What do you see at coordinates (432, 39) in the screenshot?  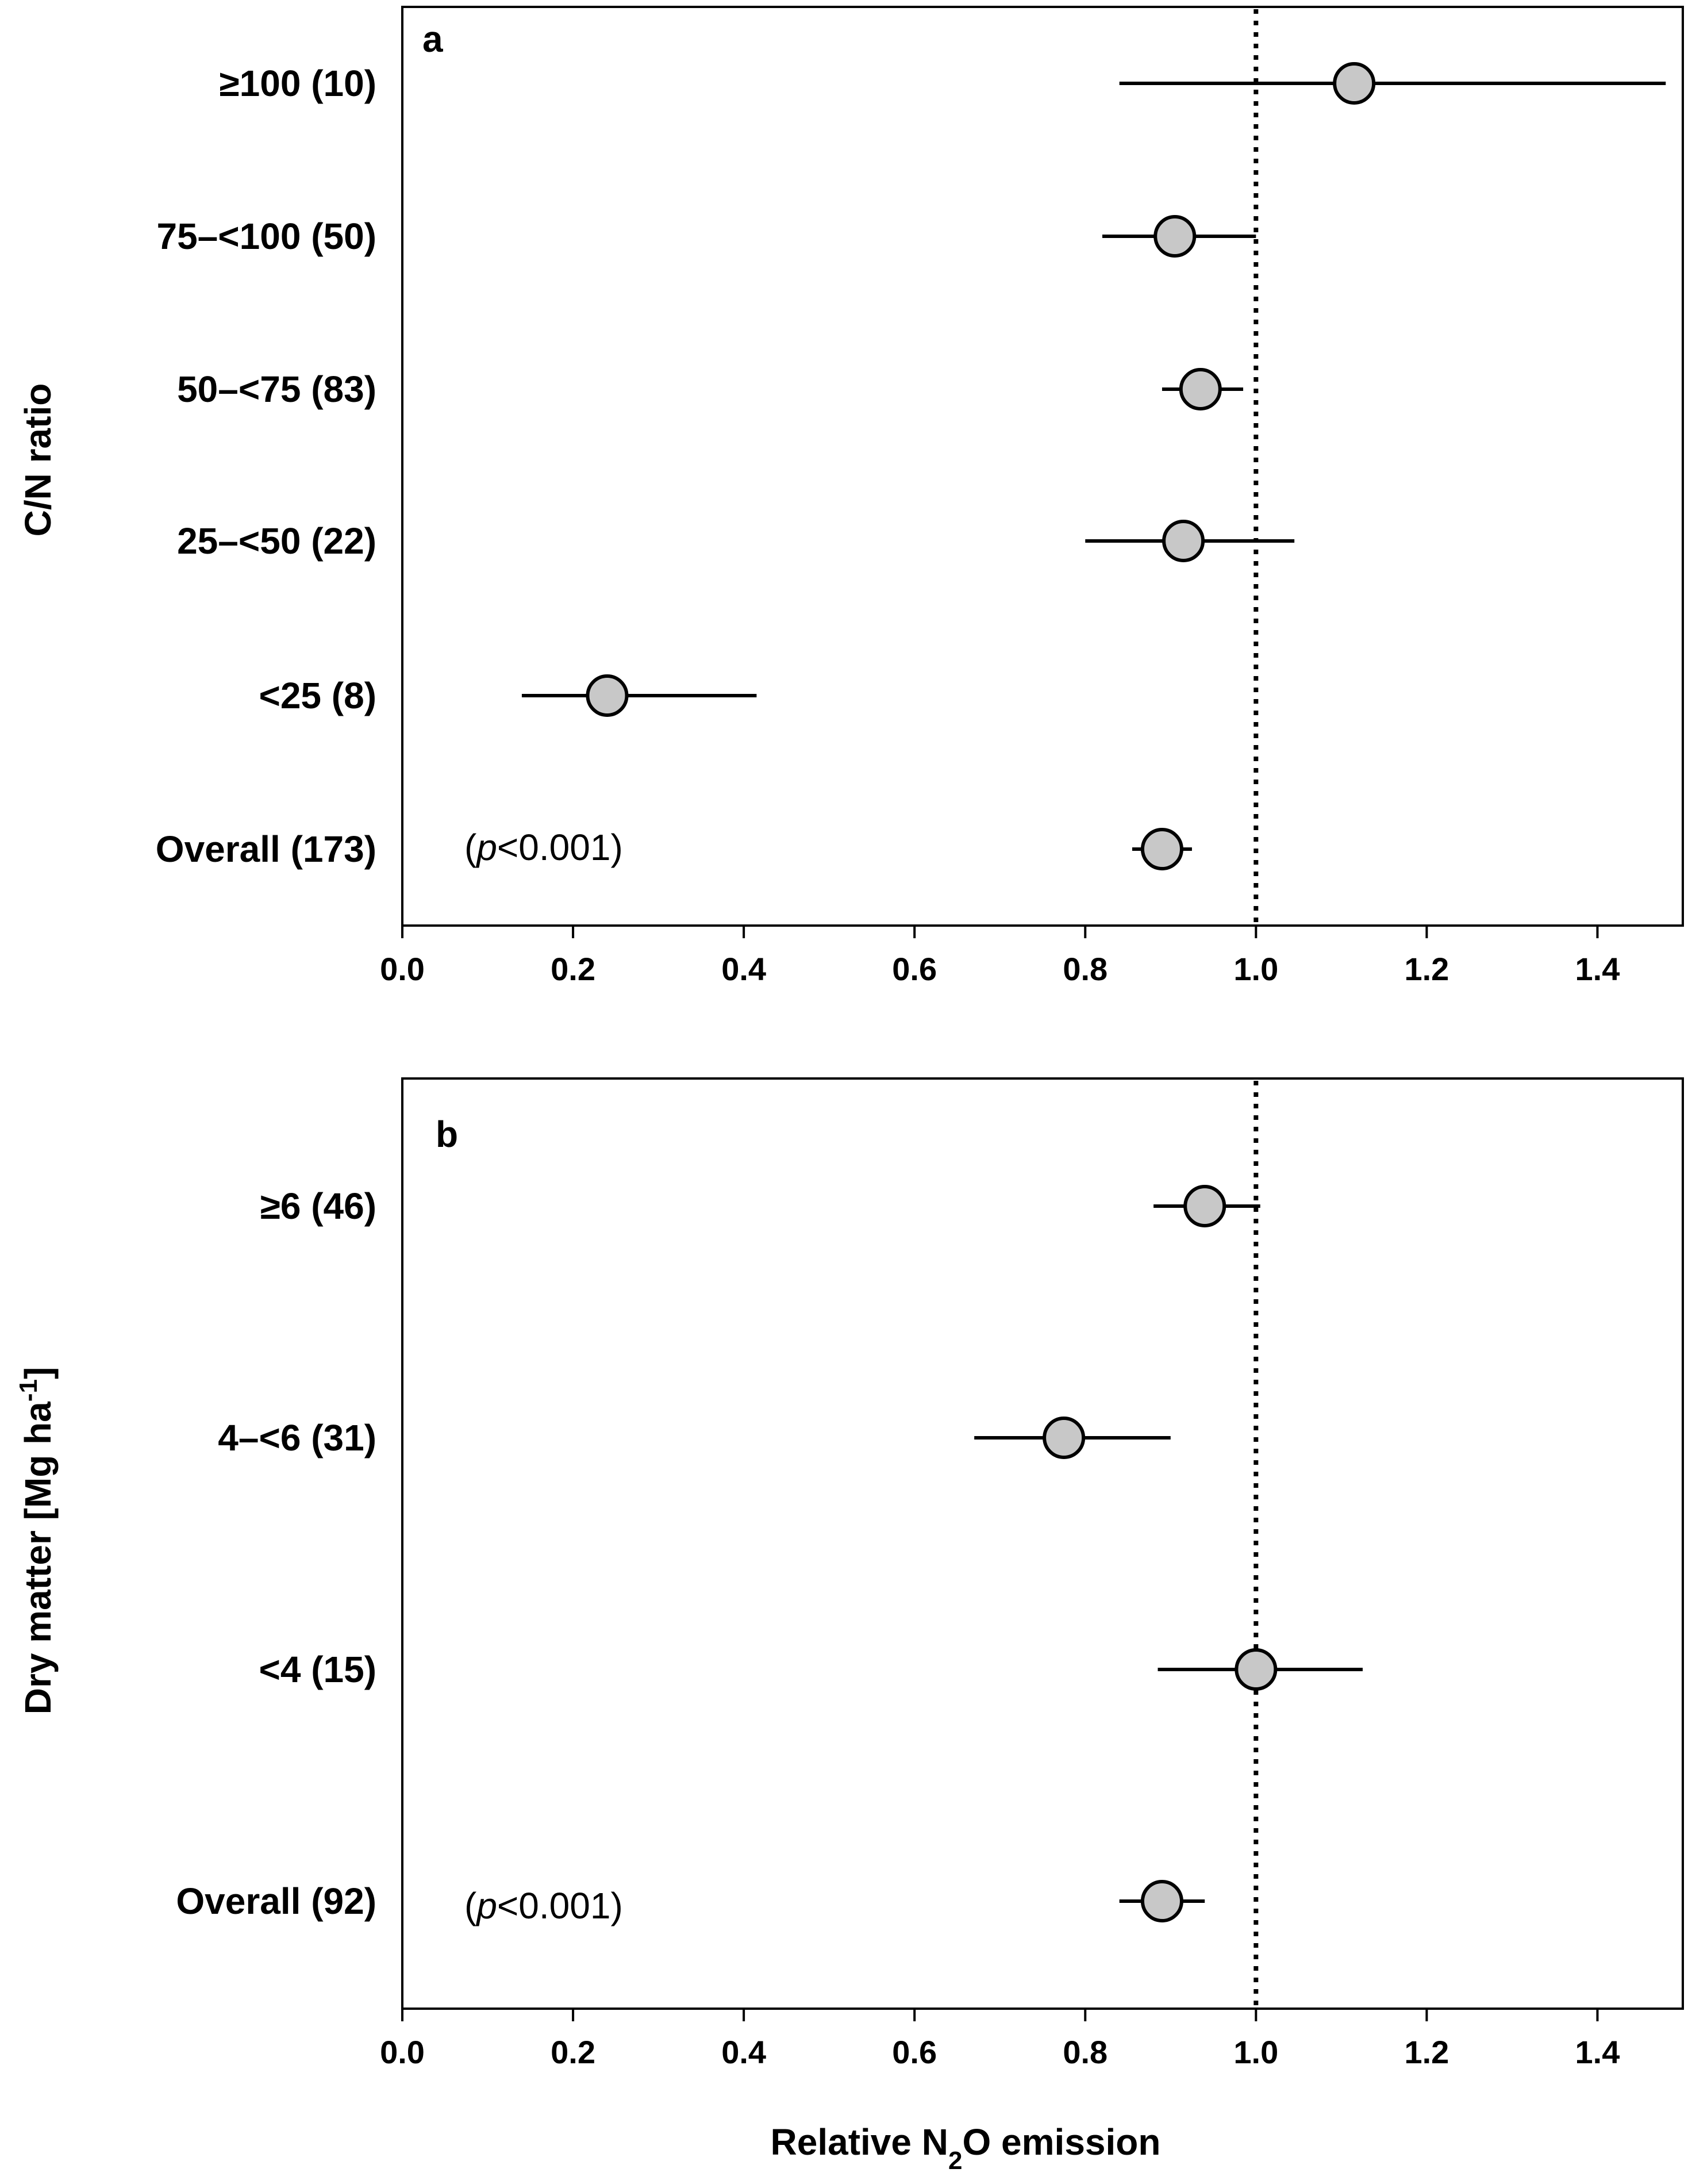 I see `panel-a-letter: a` at bounding box center [432, 39].